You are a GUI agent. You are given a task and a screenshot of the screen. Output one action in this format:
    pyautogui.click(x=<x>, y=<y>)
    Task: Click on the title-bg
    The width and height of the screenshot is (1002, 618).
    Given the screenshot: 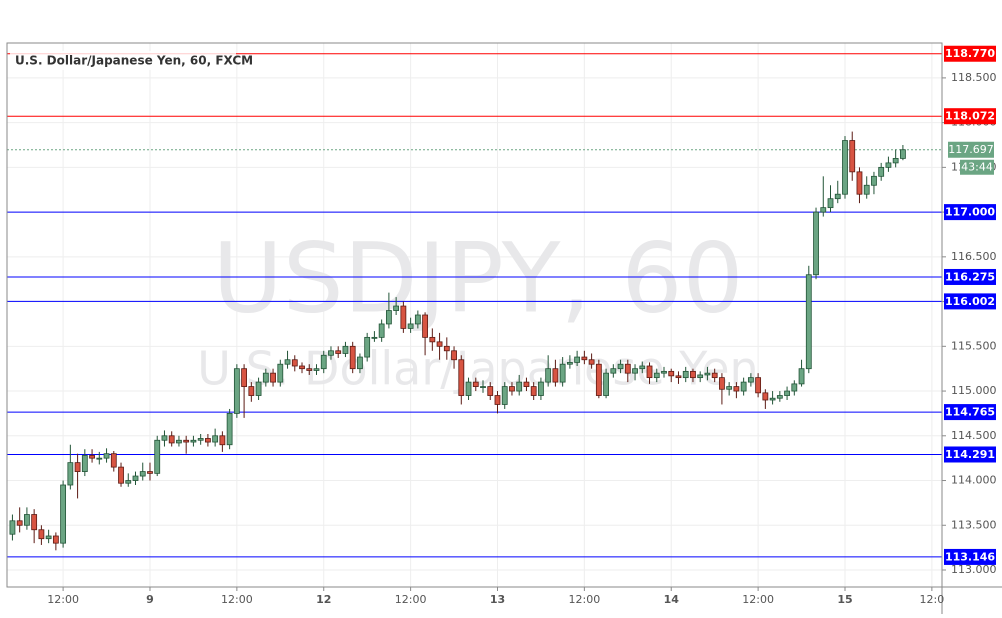 What is the action you would take?
    pyautogui.click(x=123, y=60)
    